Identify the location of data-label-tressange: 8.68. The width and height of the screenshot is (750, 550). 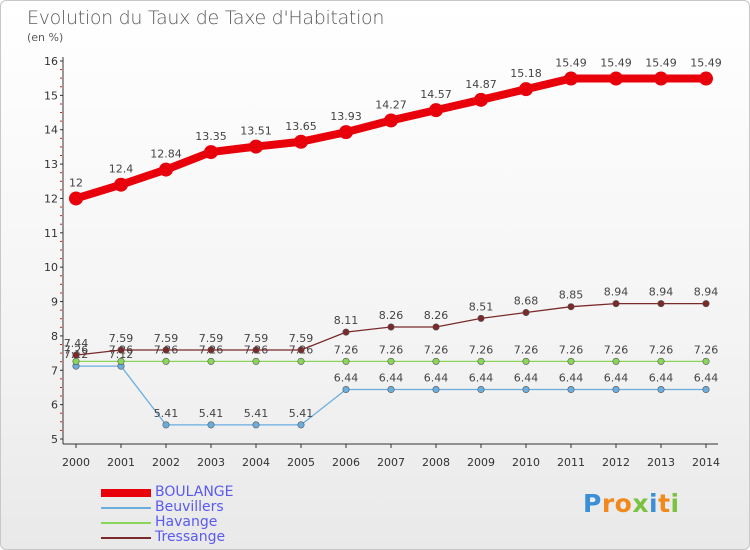
(526, 301).